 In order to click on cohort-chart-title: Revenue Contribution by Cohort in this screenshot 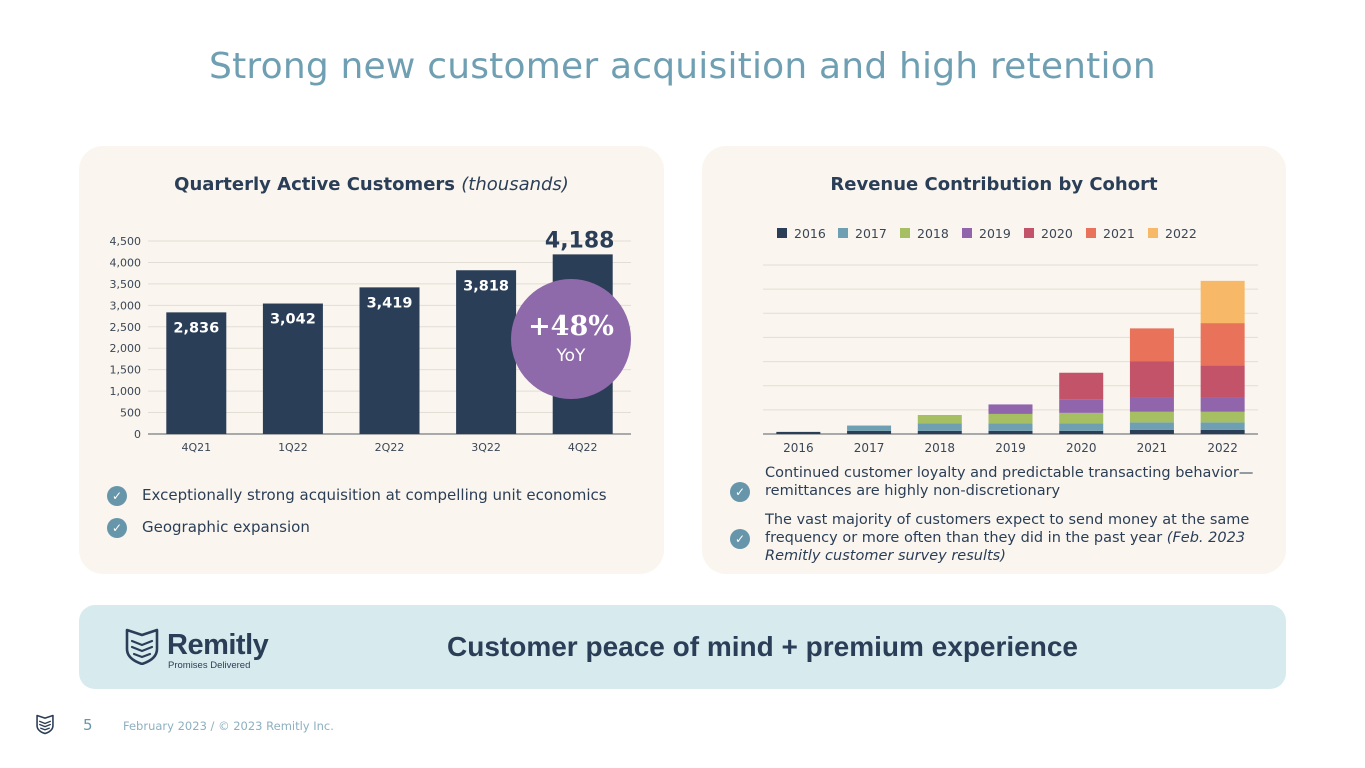, I will do `click(994, 184)`.